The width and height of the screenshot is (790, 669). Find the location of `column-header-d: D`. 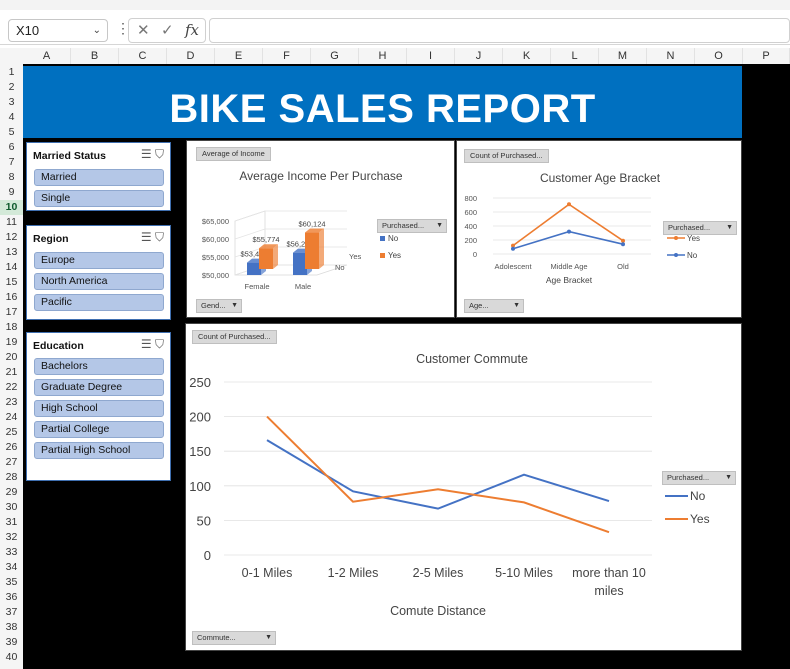

column-header-d: D is located at coordinates (191, 56).